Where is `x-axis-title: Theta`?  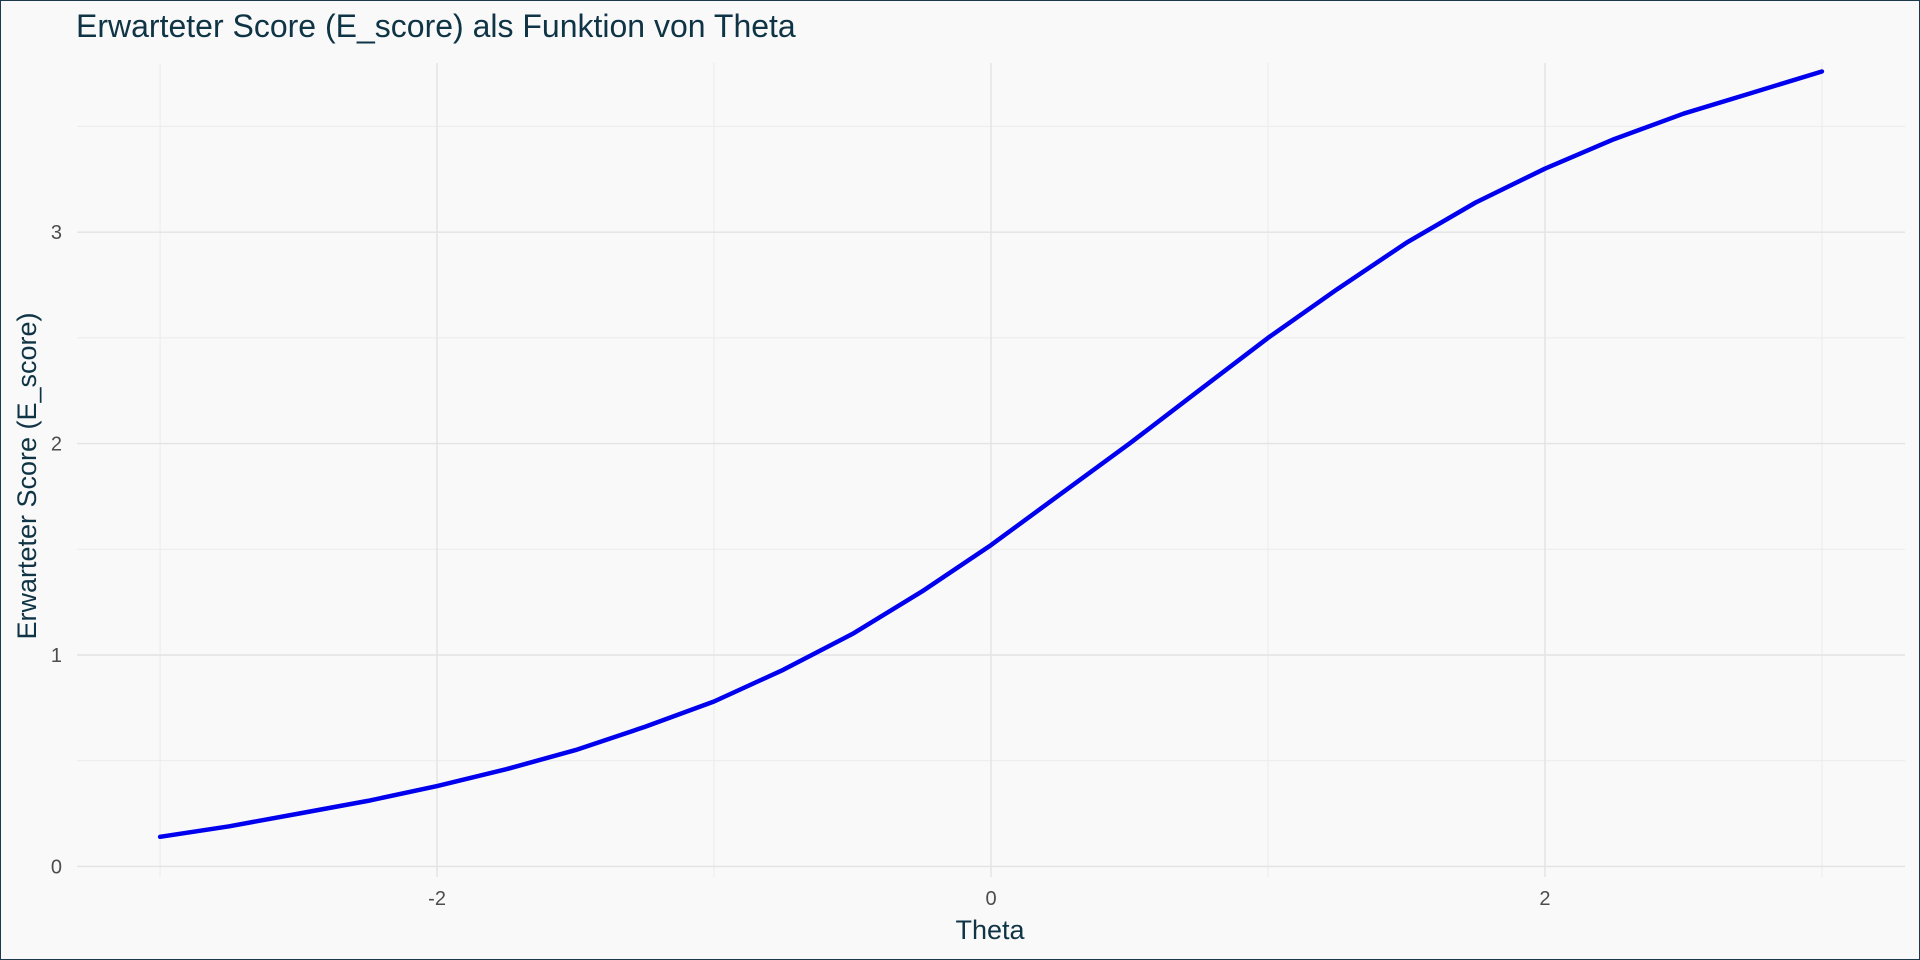 x-axis-title: Theta is located at coordinates (990, 930).